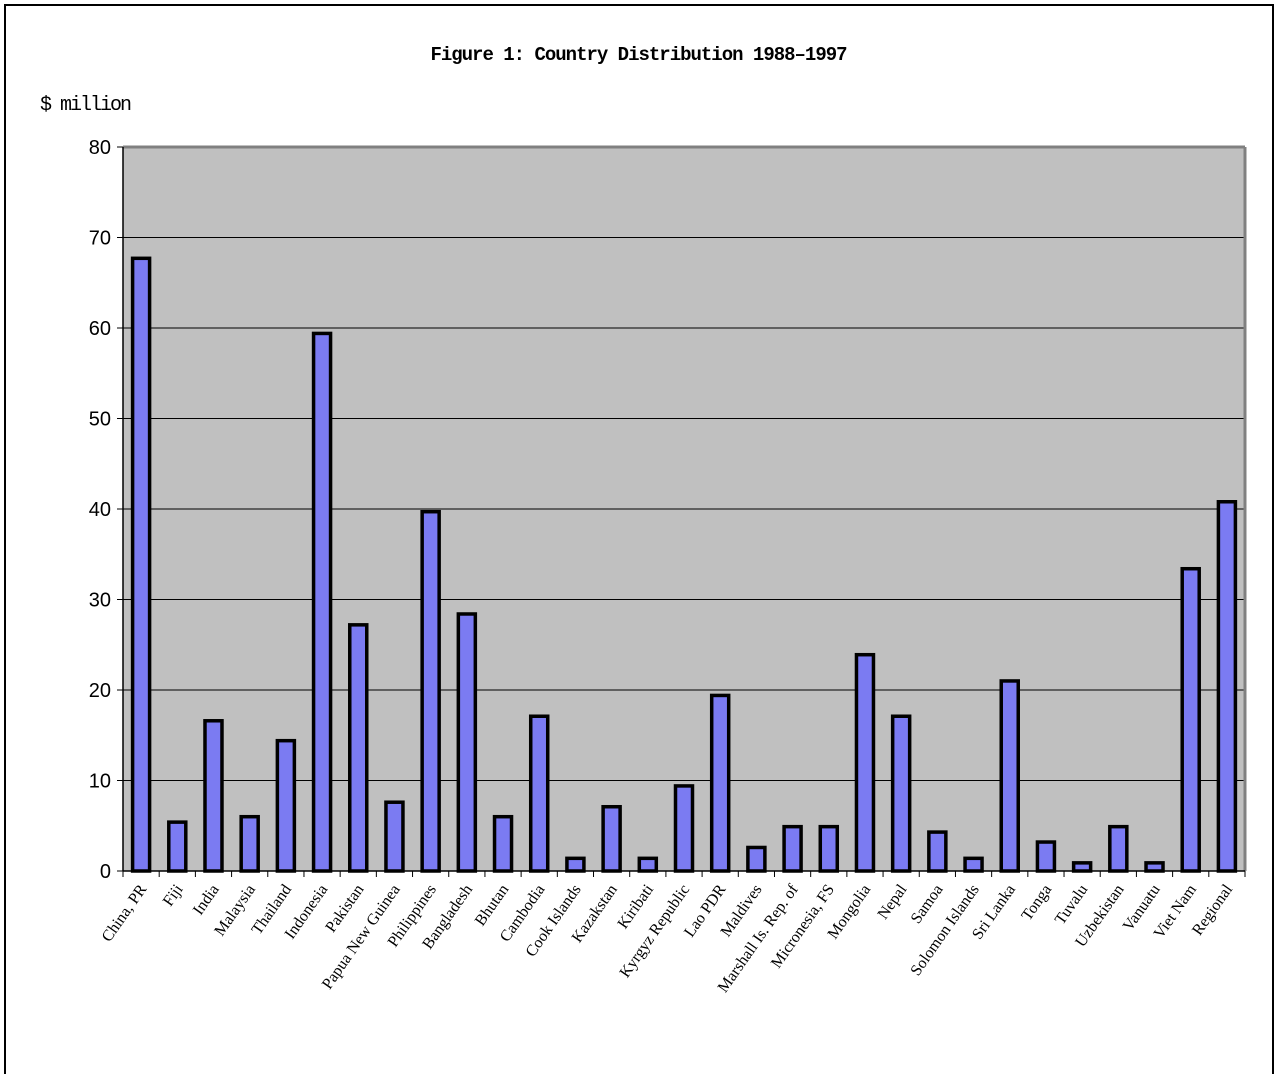 The image size is (1277, 1074). I want to click on chart-title: Figure 1: Country Distribution 1988–1997, so click(638, 55).